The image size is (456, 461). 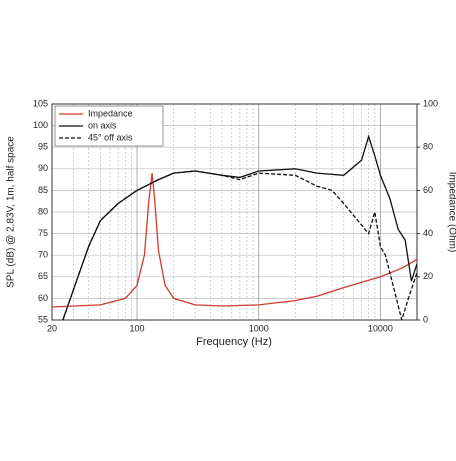 What do you see at coordinates (43, 168) in the screenshot?
I see `y-tick-label: 90` at bounding box center [43, 168].